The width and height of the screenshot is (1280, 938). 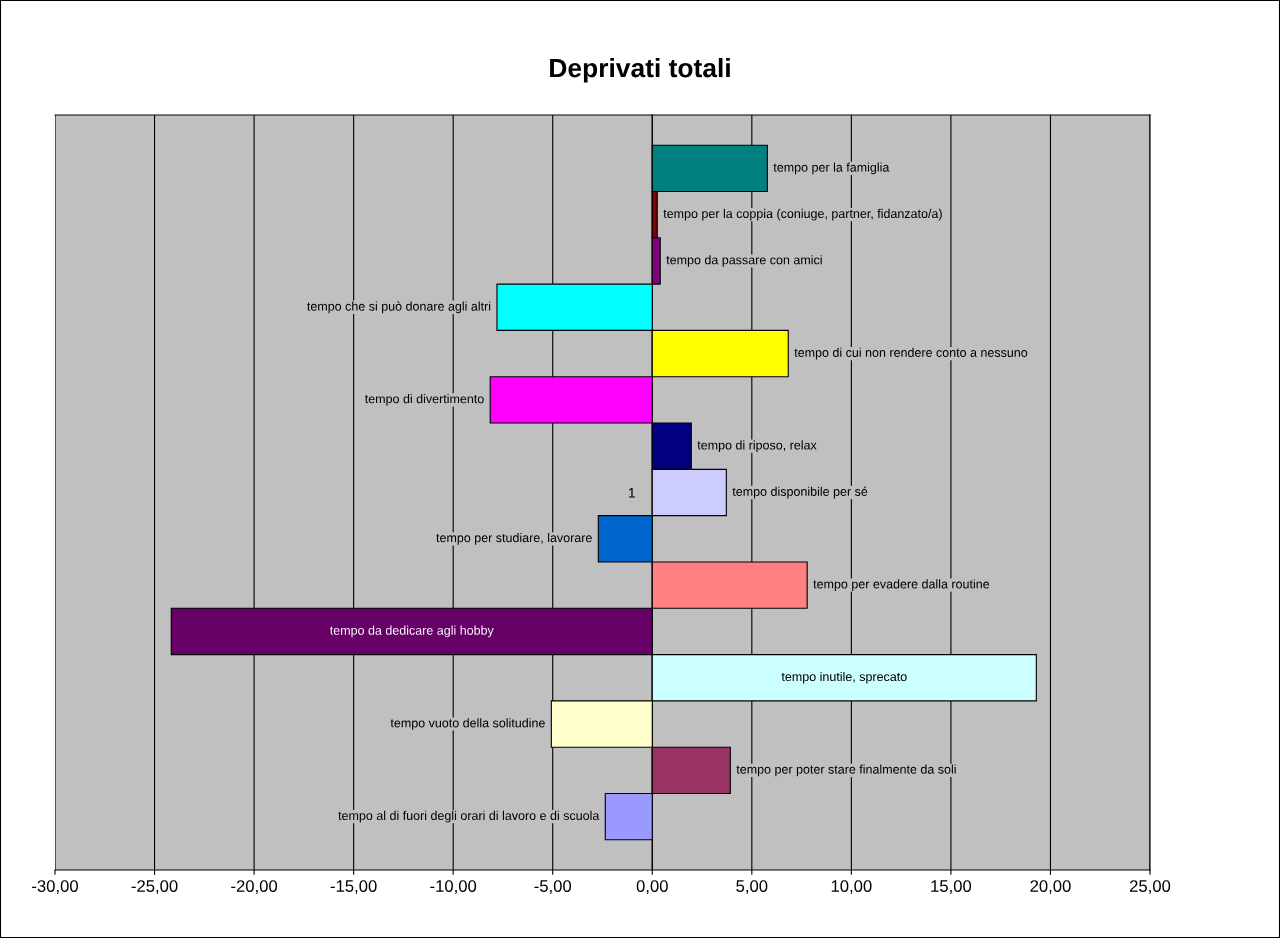 I want to click on x-tick-label: 0,00, so click(x=652, y=887).